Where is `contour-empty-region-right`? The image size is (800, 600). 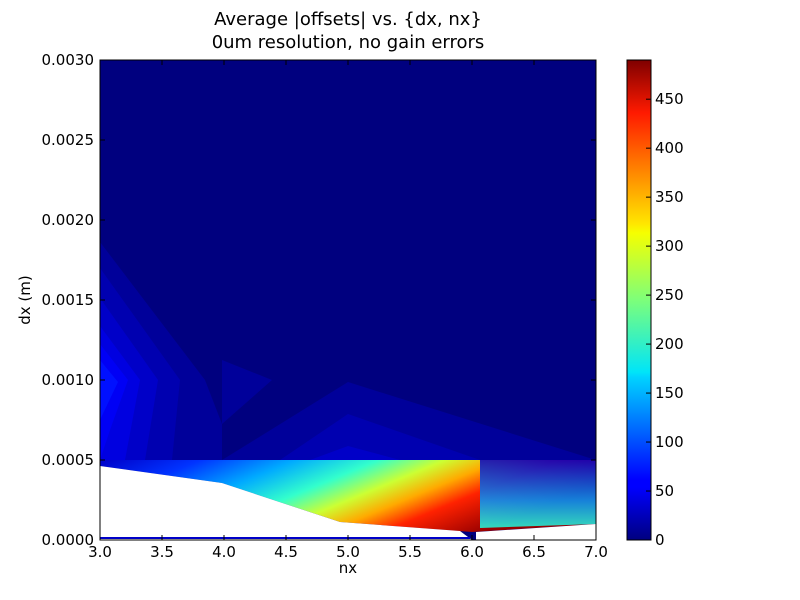
contour-empty-region-right is located at coordinates (536, 532).